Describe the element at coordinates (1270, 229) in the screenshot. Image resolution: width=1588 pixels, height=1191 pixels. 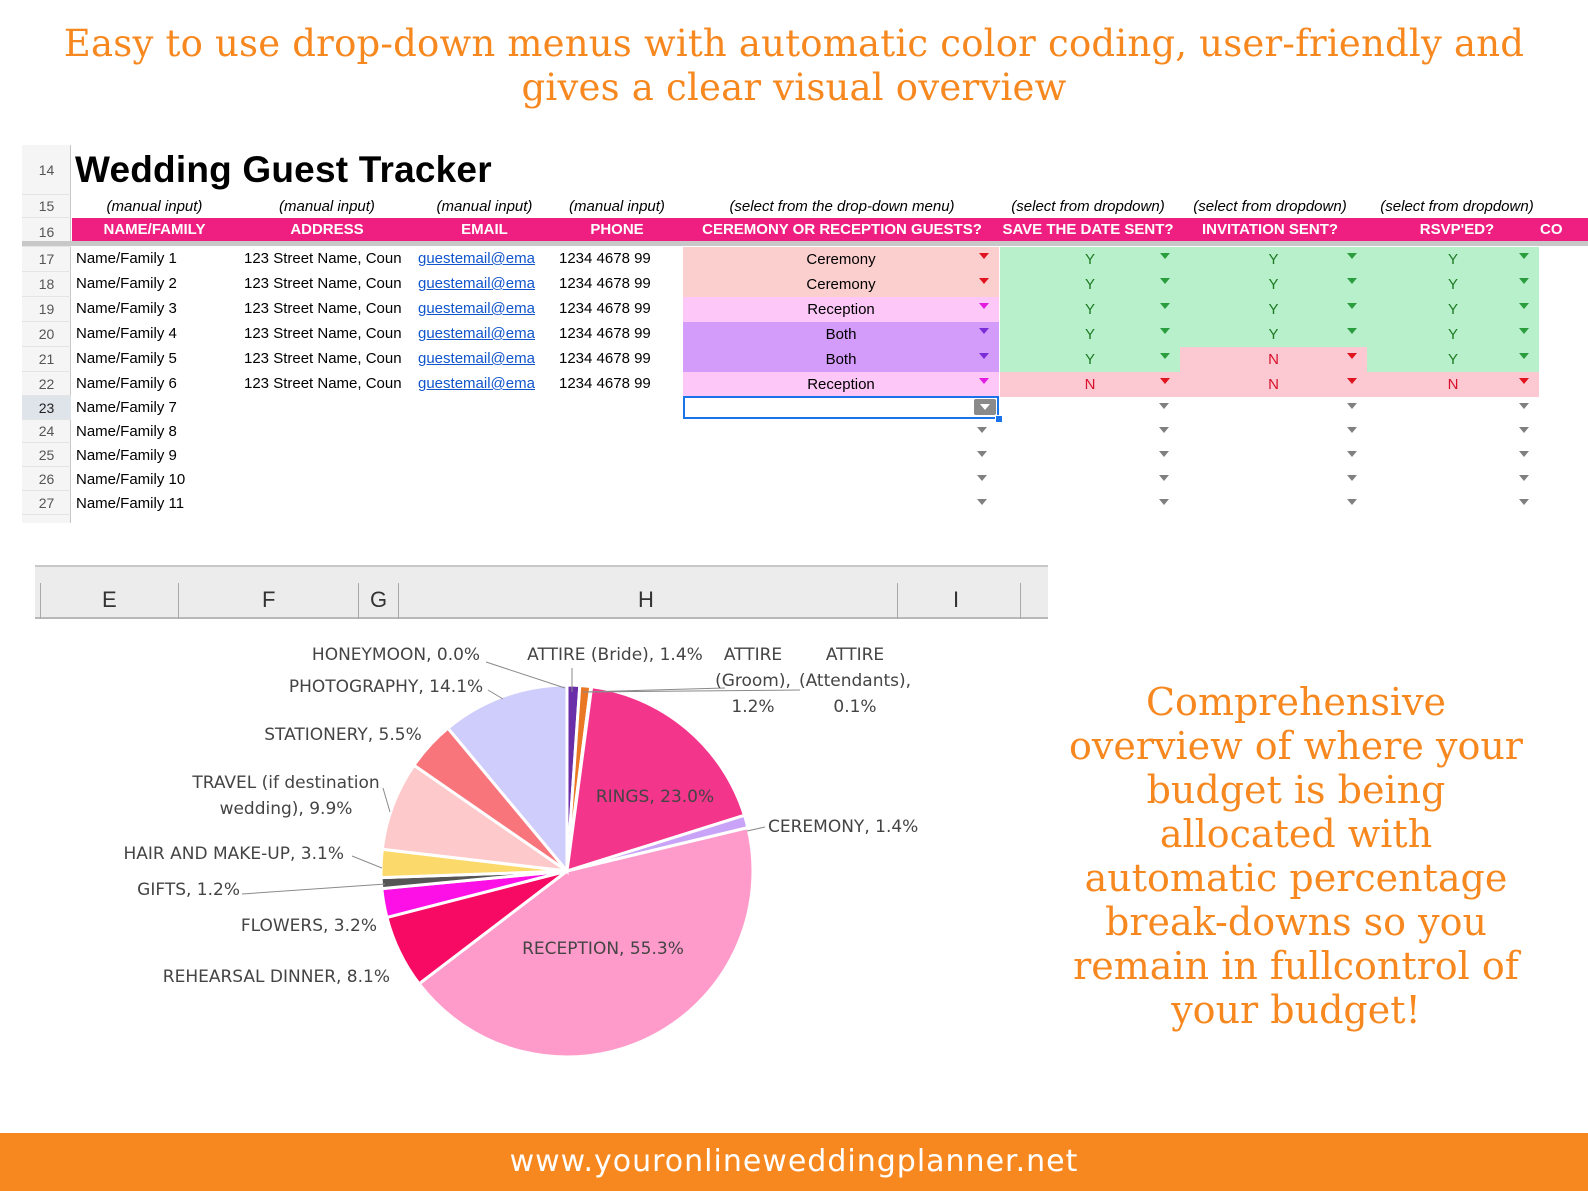
I see `column-header: INVITATION SENT?` at that location.